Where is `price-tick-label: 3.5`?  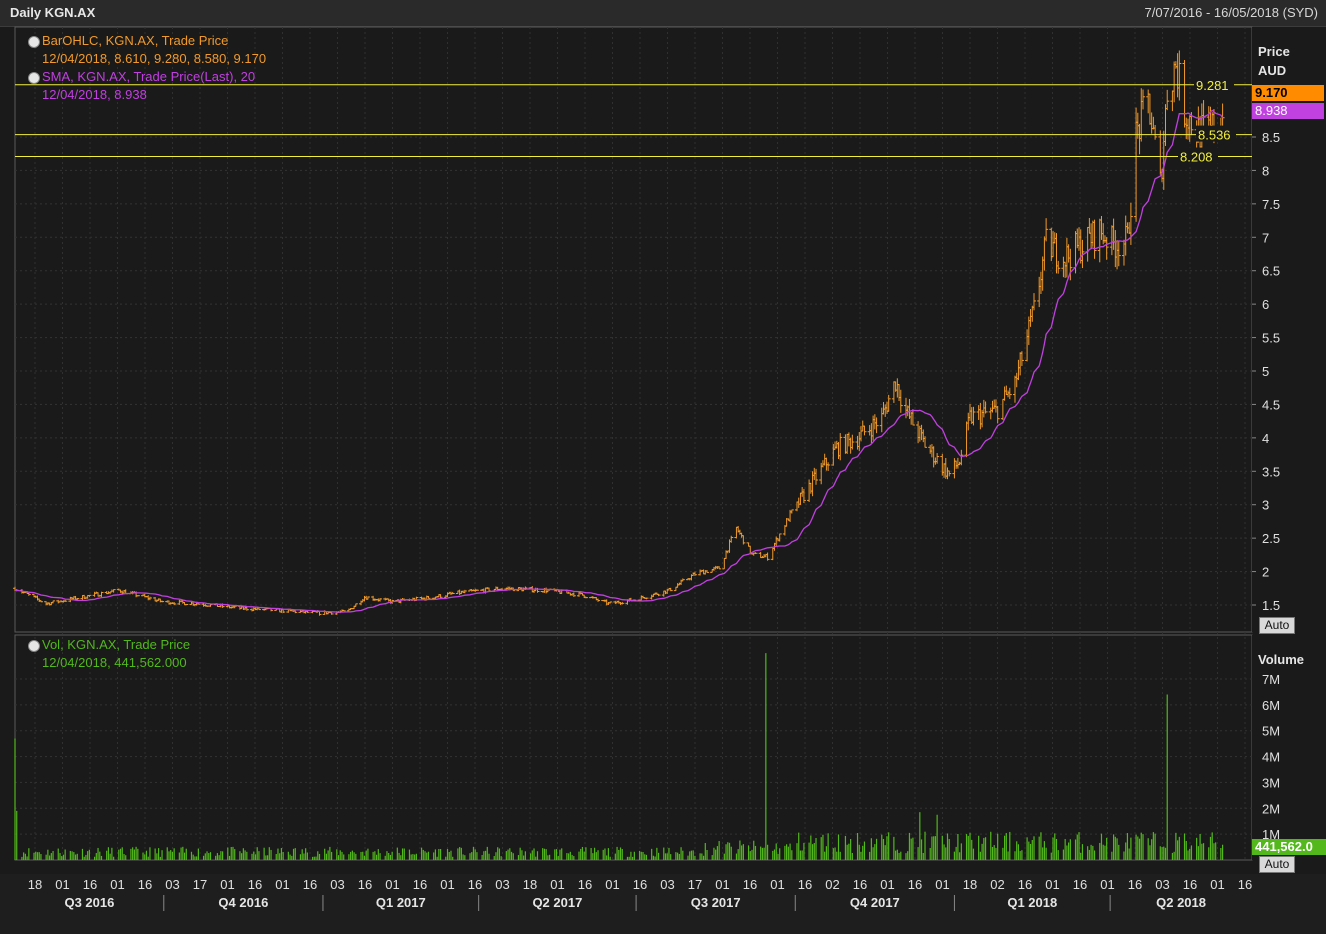 price-tick-label: 3.5 is located at coordinates (1271, 471).